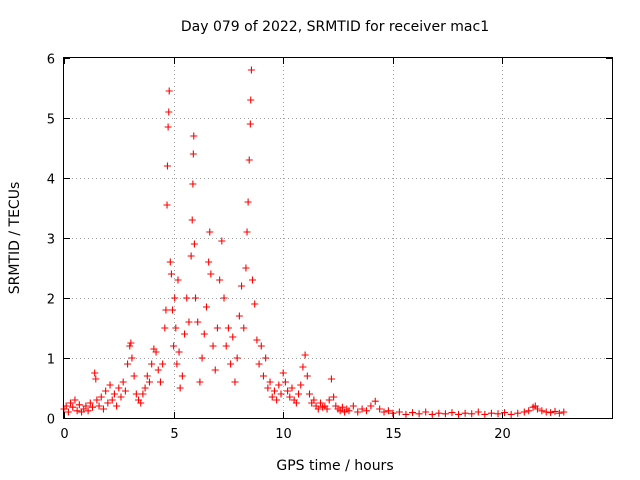 Image resolution: width=640 pixels, height=480 pixels. What do you see at coordinates (51, 240) in the screenshot?
I see `y-tick-label: 3` at bounding box center [51, 240].